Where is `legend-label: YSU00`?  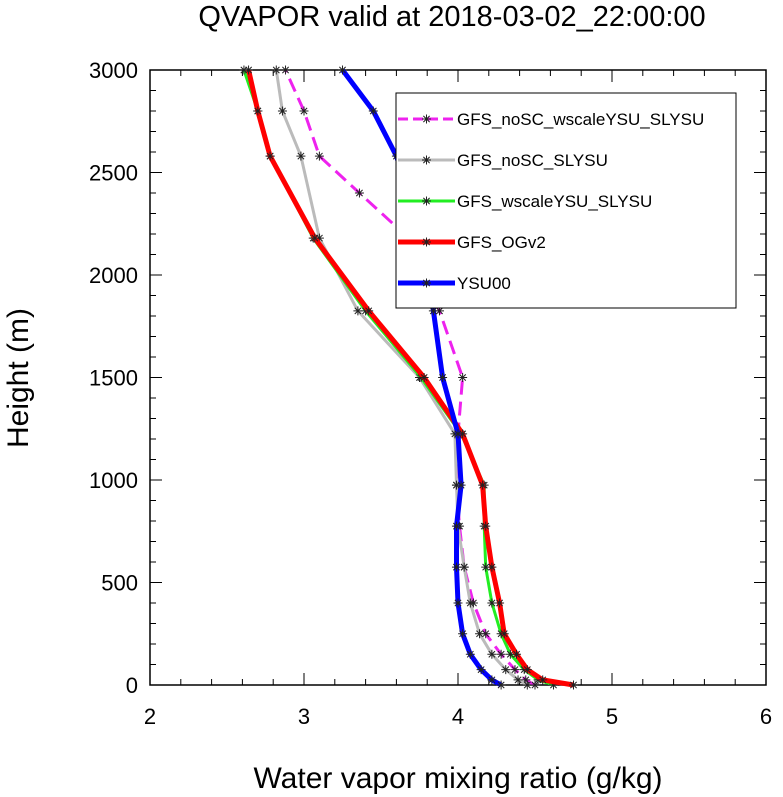 legend-label: YSU00 is located at coordinates (484, 283).